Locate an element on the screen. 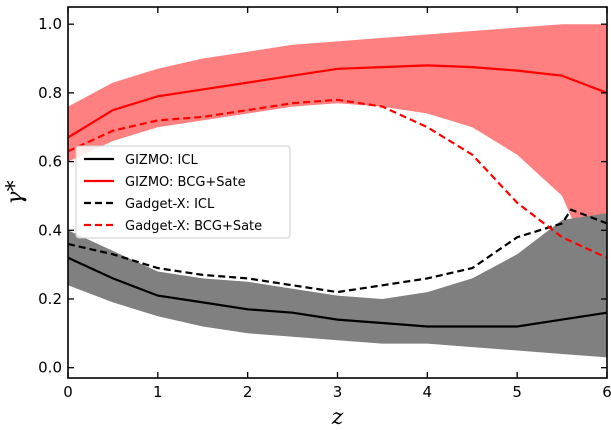 The height and width of the screenshot is (430, 611). x-tick-label: 6 is located at coordinates (606, 392).